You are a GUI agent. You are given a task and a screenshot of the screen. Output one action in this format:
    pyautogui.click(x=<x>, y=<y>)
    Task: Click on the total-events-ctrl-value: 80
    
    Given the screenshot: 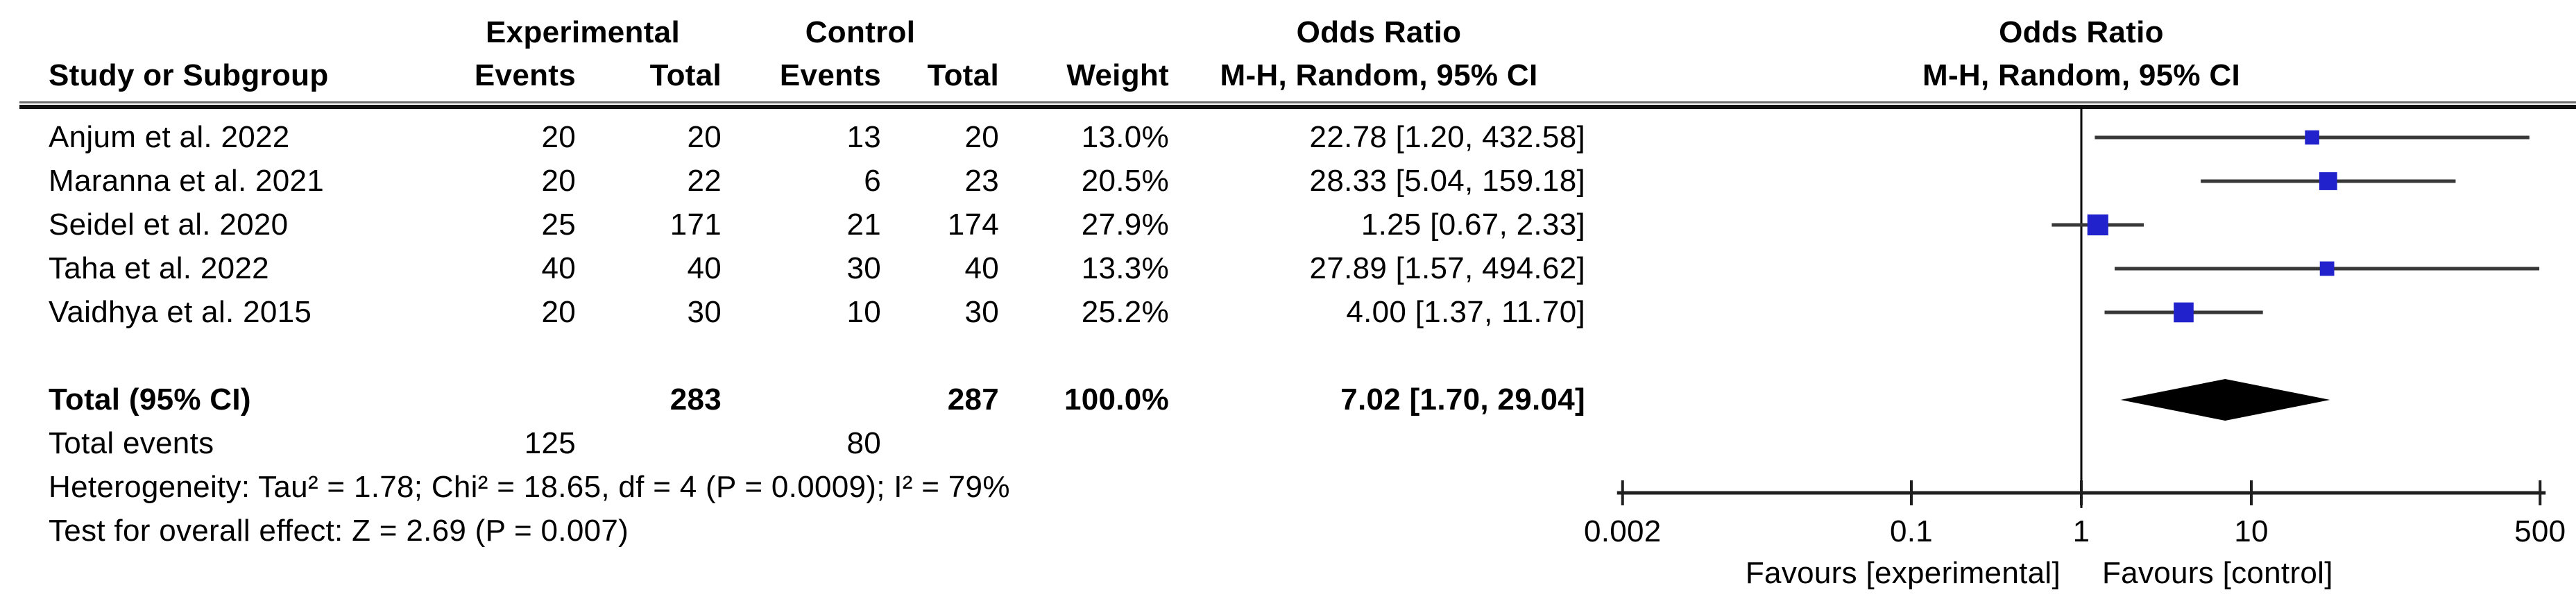 What is the action you would take?
    pyautogui.click(x=863, y=443)
    